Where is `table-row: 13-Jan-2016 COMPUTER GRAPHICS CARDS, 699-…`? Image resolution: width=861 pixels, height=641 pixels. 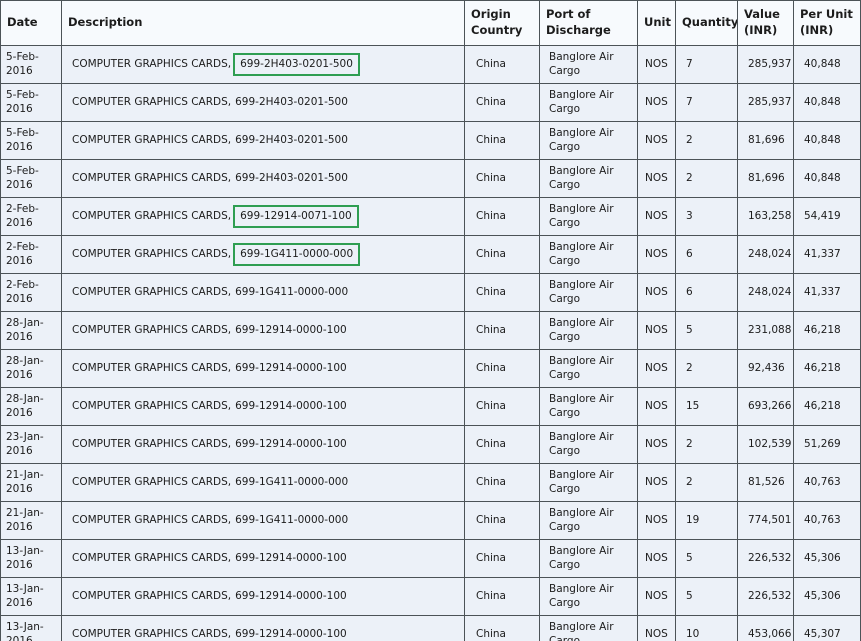 table-row: 13-Jan-2016 COMPUTER GRAPHICS CARDS, 699-… is located at coordinates (430, 628).